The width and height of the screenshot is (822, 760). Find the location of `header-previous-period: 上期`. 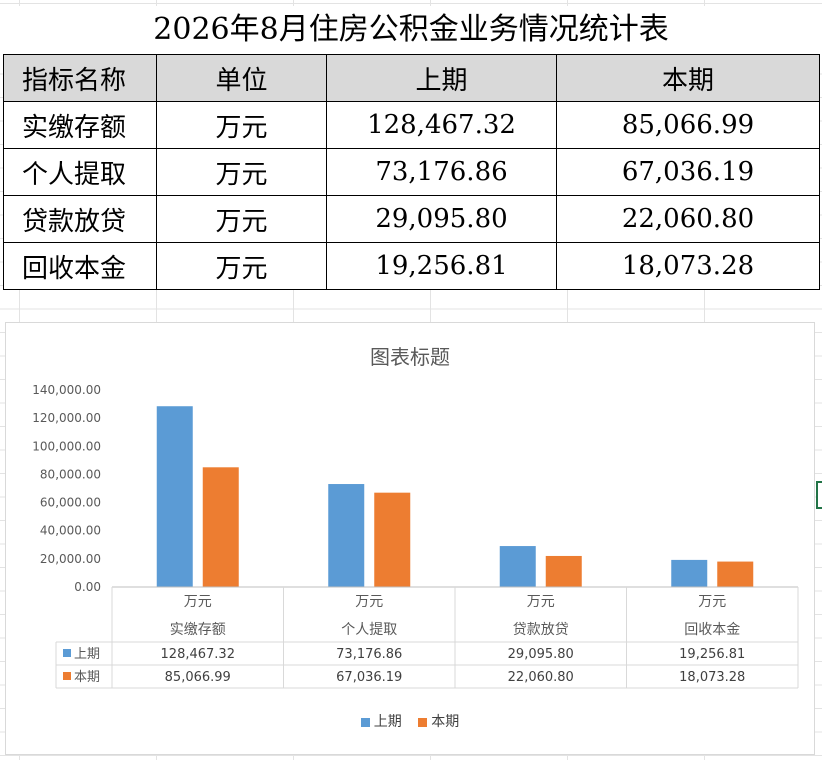

header-previous-period: 上期 is located at coordinates (441, 78).